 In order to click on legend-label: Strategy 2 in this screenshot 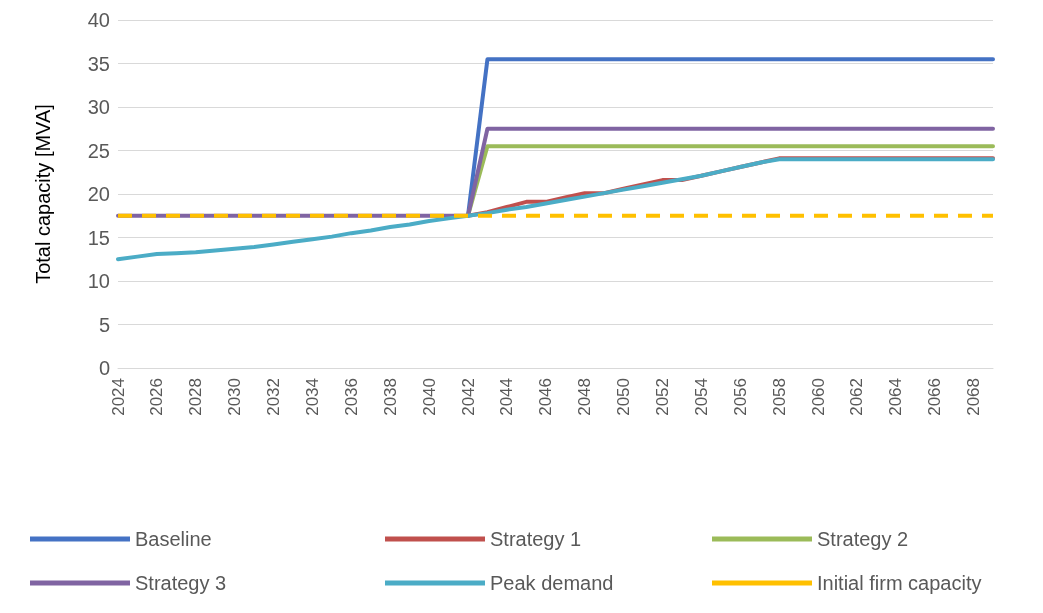, I will do `click(863, 539)`.